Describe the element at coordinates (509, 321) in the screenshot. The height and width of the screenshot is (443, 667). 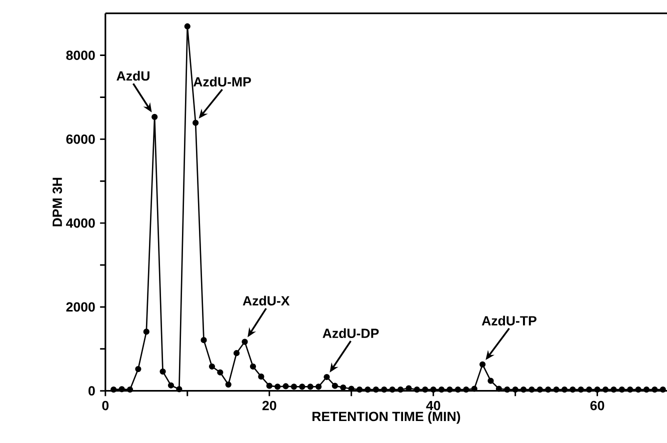
I see `annotation: AzdU-TP` at that location.